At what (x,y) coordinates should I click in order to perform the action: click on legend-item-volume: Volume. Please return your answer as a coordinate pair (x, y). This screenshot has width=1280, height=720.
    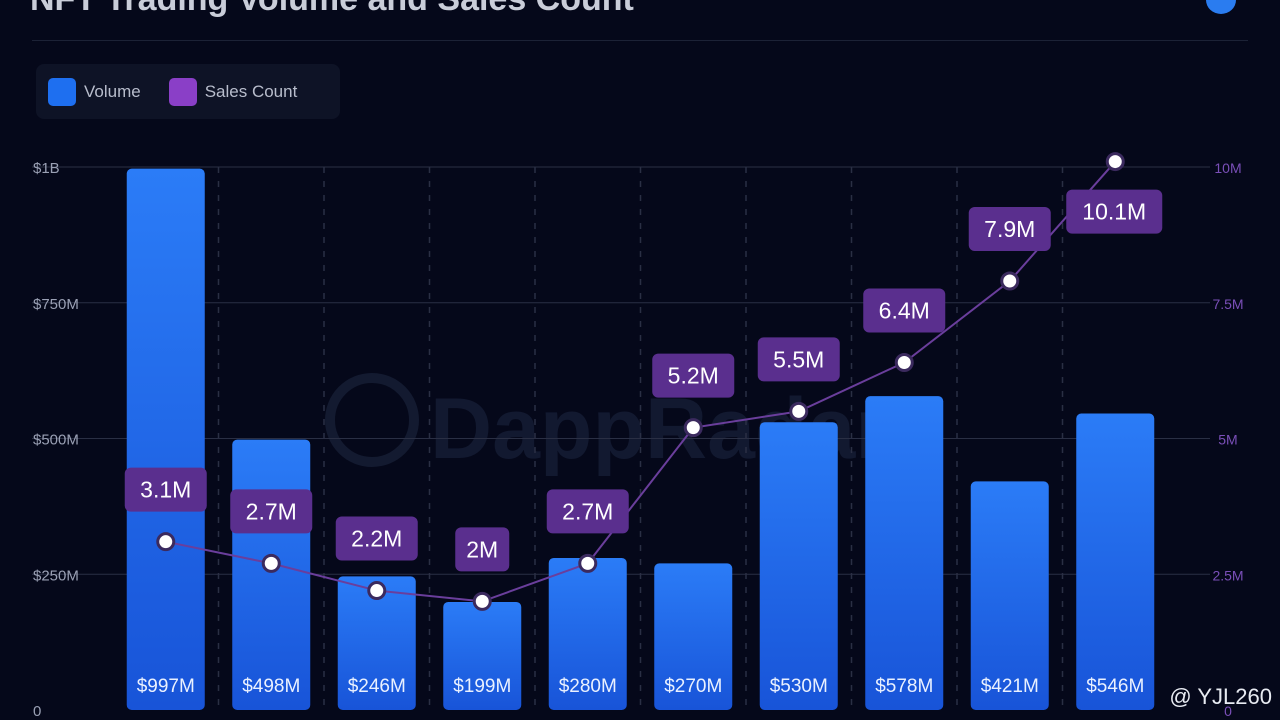
    Looking at the image, I should click on (94, 91).